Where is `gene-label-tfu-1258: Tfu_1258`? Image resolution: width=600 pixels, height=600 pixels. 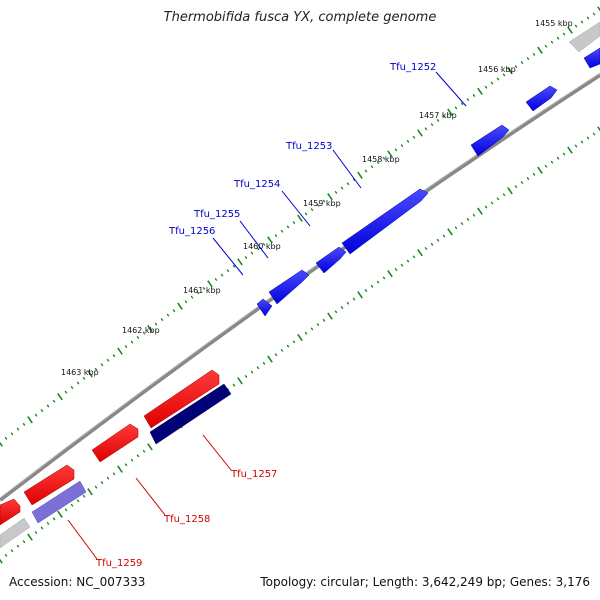 gene-label-tfu-1258: Tfu_1258 is located at coordinates (186, 519).